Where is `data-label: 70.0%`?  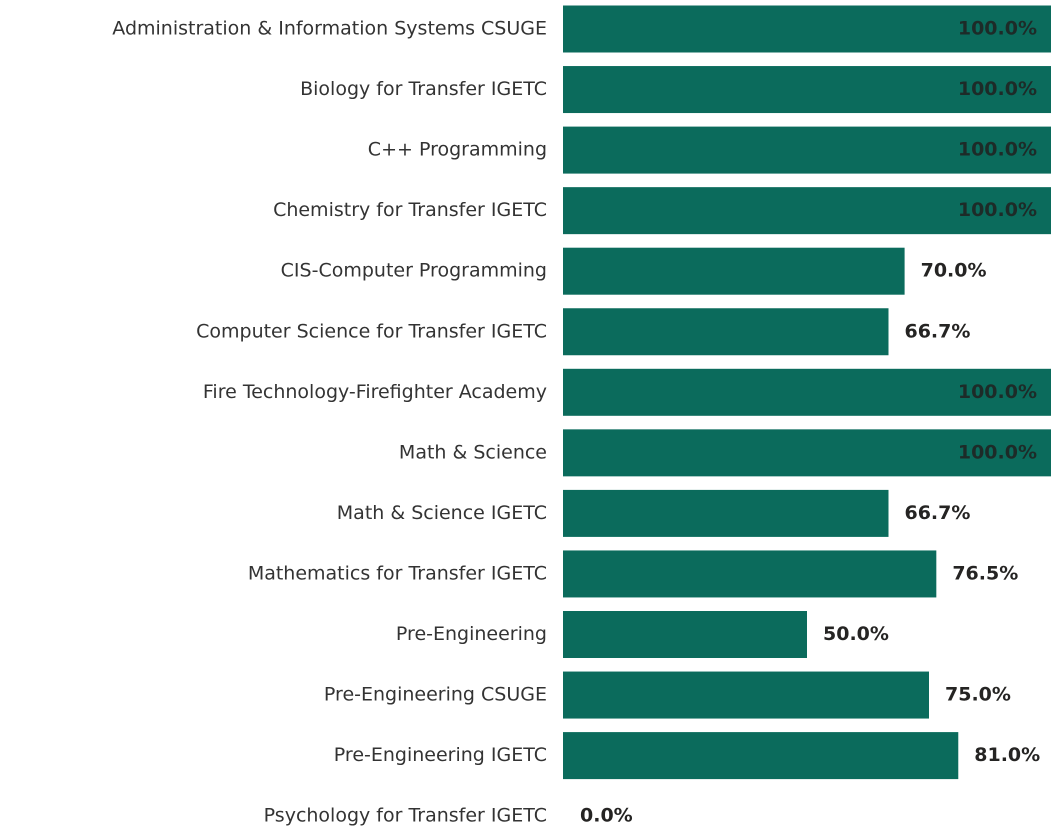
data-label: 70.0% is located at coordinates (954, 271).